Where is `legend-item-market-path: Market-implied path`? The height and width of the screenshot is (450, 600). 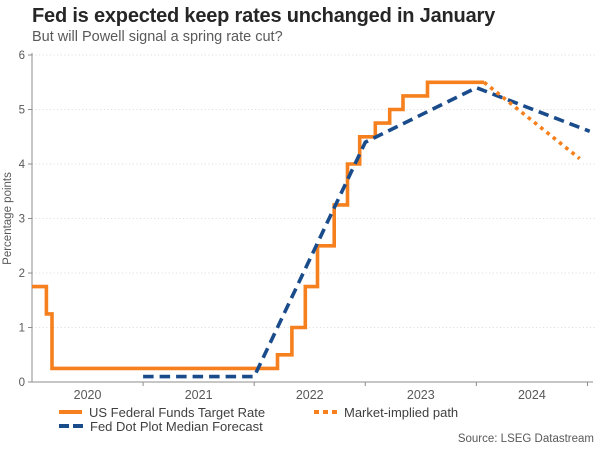
legend-item-market-path: Market-implied path is located at coordinates (386, 412).